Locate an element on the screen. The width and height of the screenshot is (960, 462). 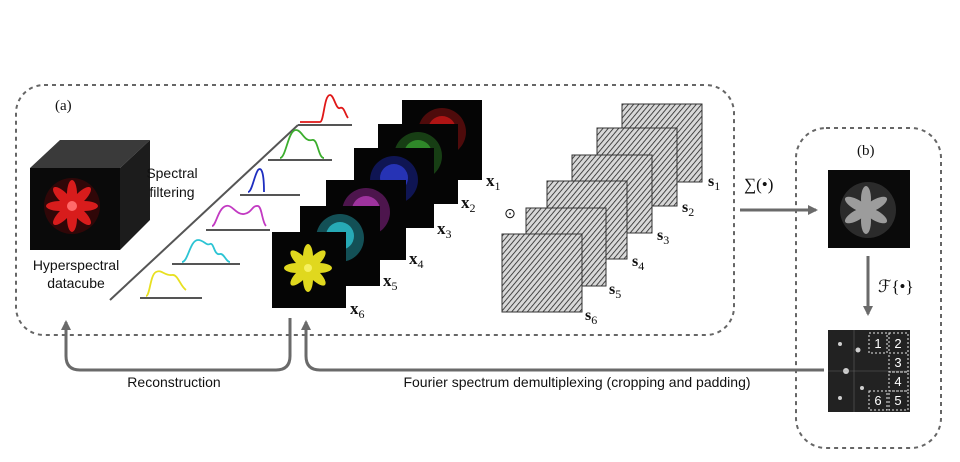
reconstruction-label: Reconstruction is located at coordinates (173, 382).